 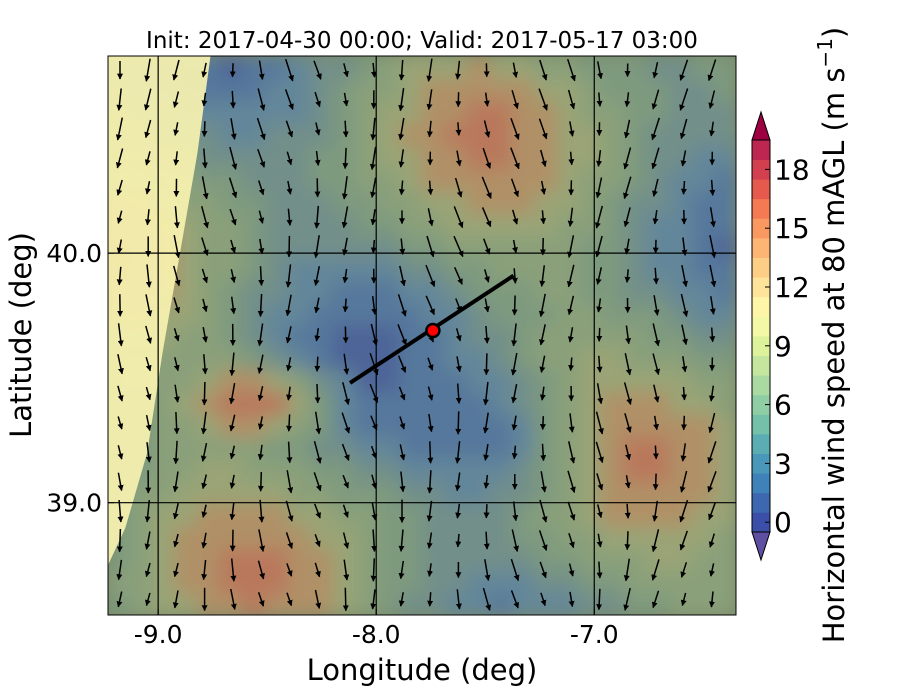 I want to click on colorbar-tick-label: 12, so click(x=792, y=287).